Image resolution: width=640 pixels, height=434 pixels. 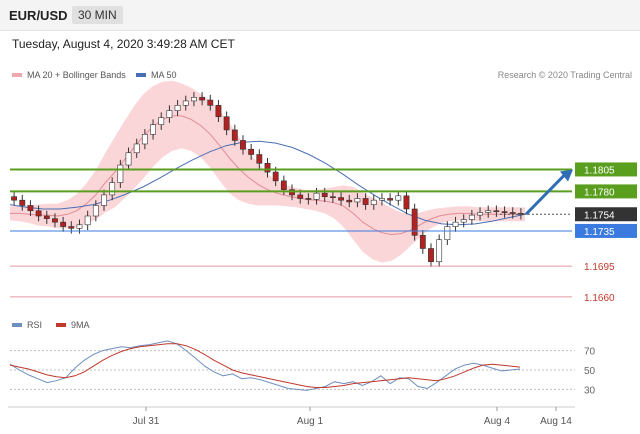 What do you see at coordinates (164, 75) in the screenshot?
I see `legend-ma50-label: MA 50` at bounding box center [164, 75].